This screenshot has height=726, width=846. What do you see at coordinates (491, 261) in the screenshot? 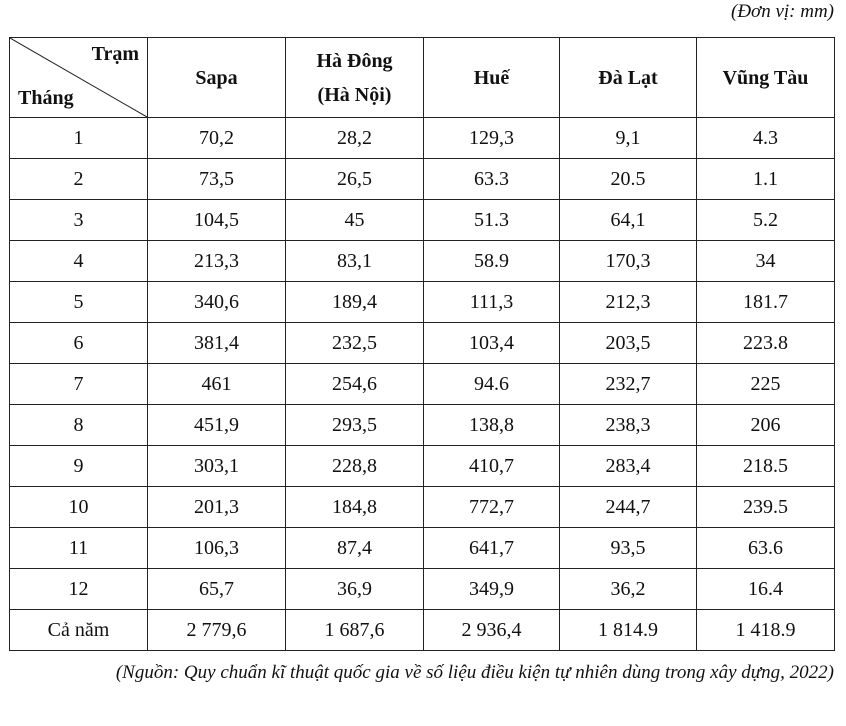
I see `rainfall-value-cell: 58.9` at bounding box center [491, 261].